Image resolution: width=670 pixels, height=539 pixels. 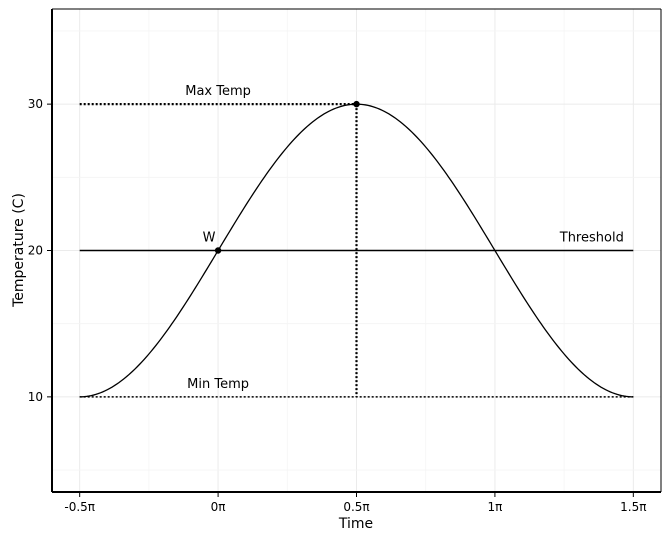 What do you see at coordinates (633, 507) in the screenshot?
I see `x-tick-label-4: 1.5π` at bounding box center [633, 507].